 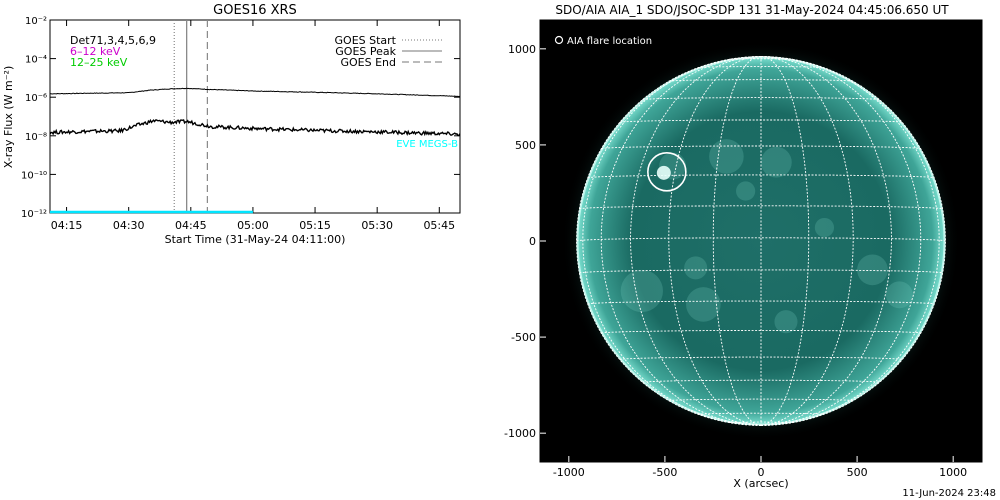 What do you see at coordinates (253, 225) in the screenshot?
I see `goes-x-tick-label: 05:00` at bounding box center [253, 225].